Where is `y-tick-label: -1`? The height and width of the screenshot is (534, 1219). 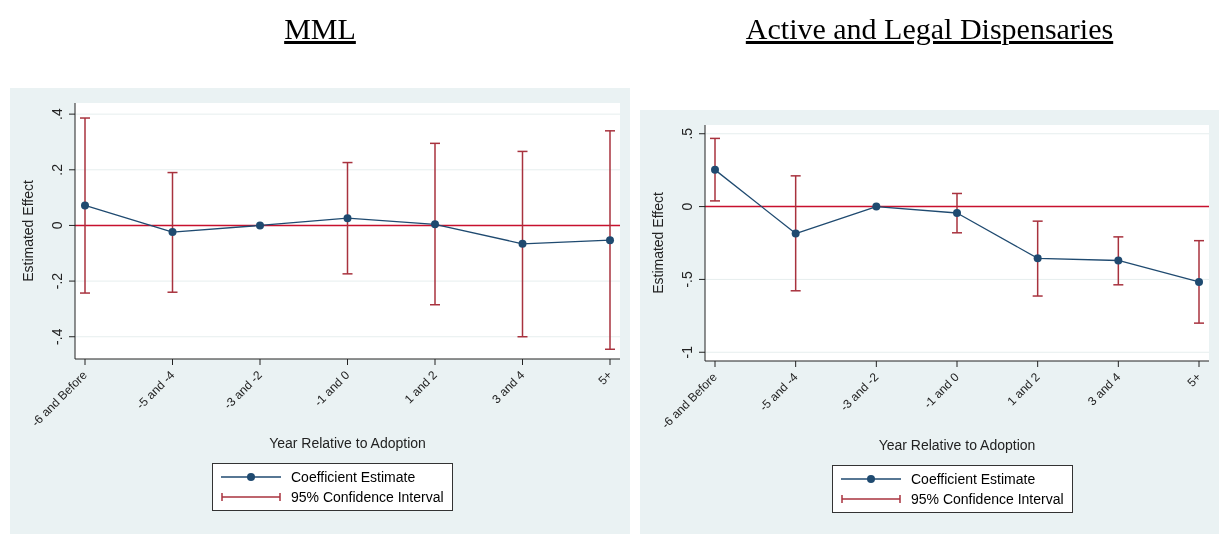 y-tick-label: -1 is located at coordinates (687, 352).